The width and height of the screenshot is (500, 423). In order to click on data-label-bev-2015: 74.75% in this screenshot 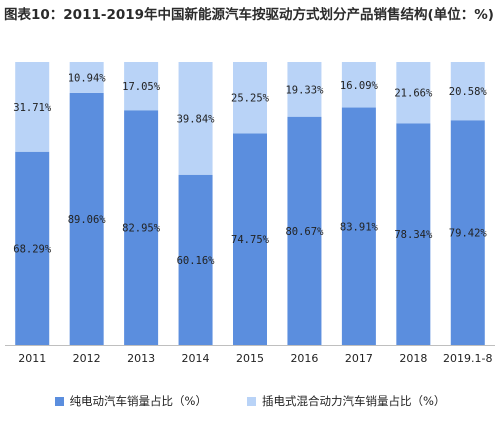, I will do `click(250, 240)`.